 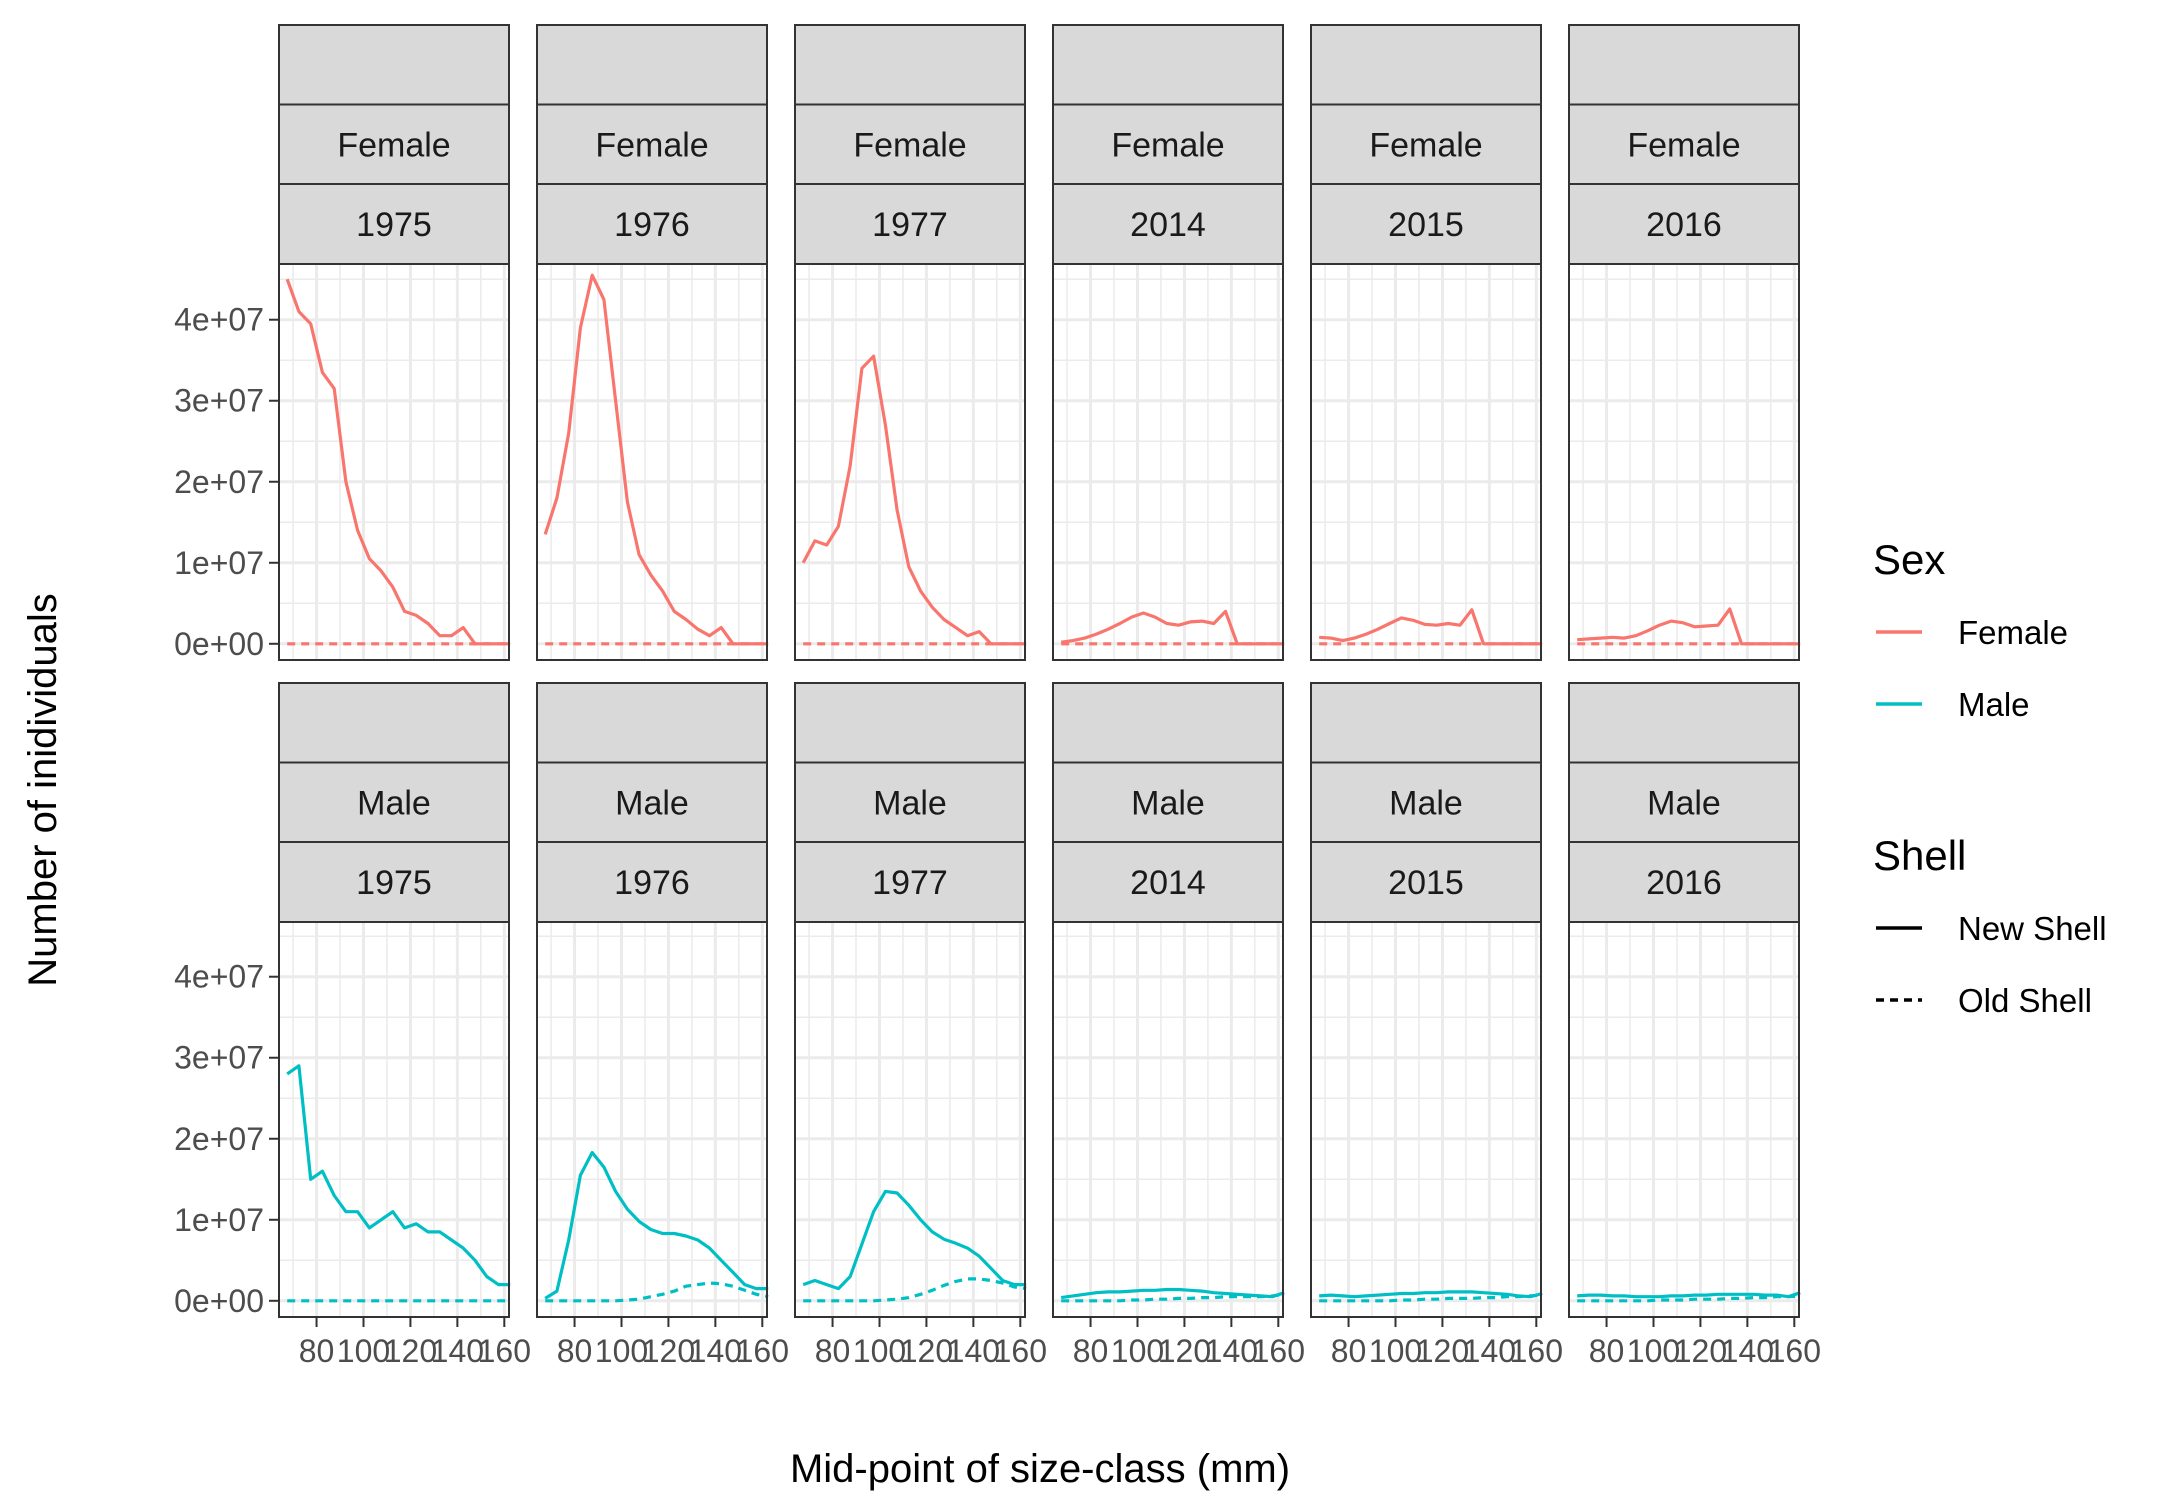 What do you see at coordinates (910, 461) in the screenshot?
I see `panel-female-1977` at bounding box center [910, 461].